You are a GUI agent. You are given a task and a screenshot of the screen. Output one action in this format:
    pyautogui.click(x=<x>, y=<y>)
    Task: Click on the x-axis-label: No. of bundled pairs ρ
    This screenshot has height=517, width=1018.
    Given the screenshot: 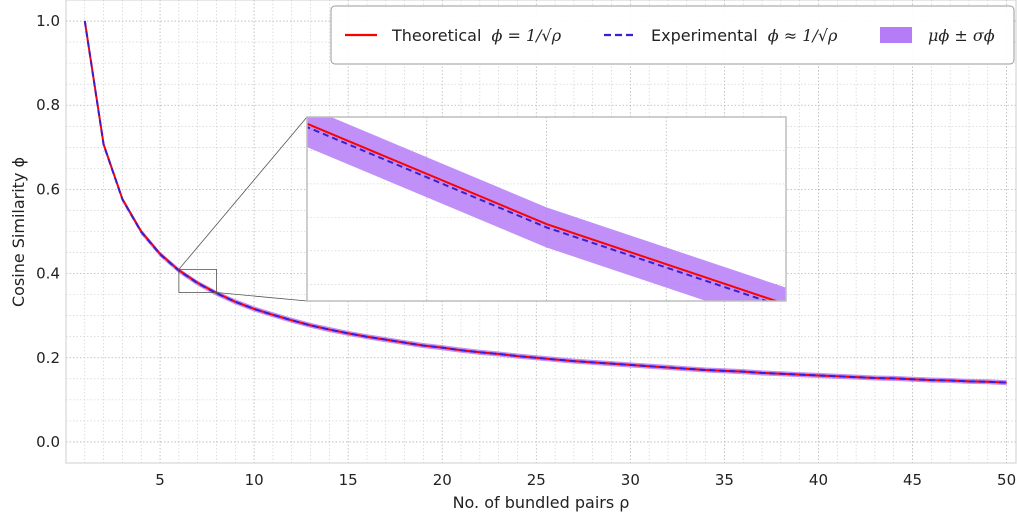 What is the action you would take?
    pyautogui.click(x=541, y=502)
    